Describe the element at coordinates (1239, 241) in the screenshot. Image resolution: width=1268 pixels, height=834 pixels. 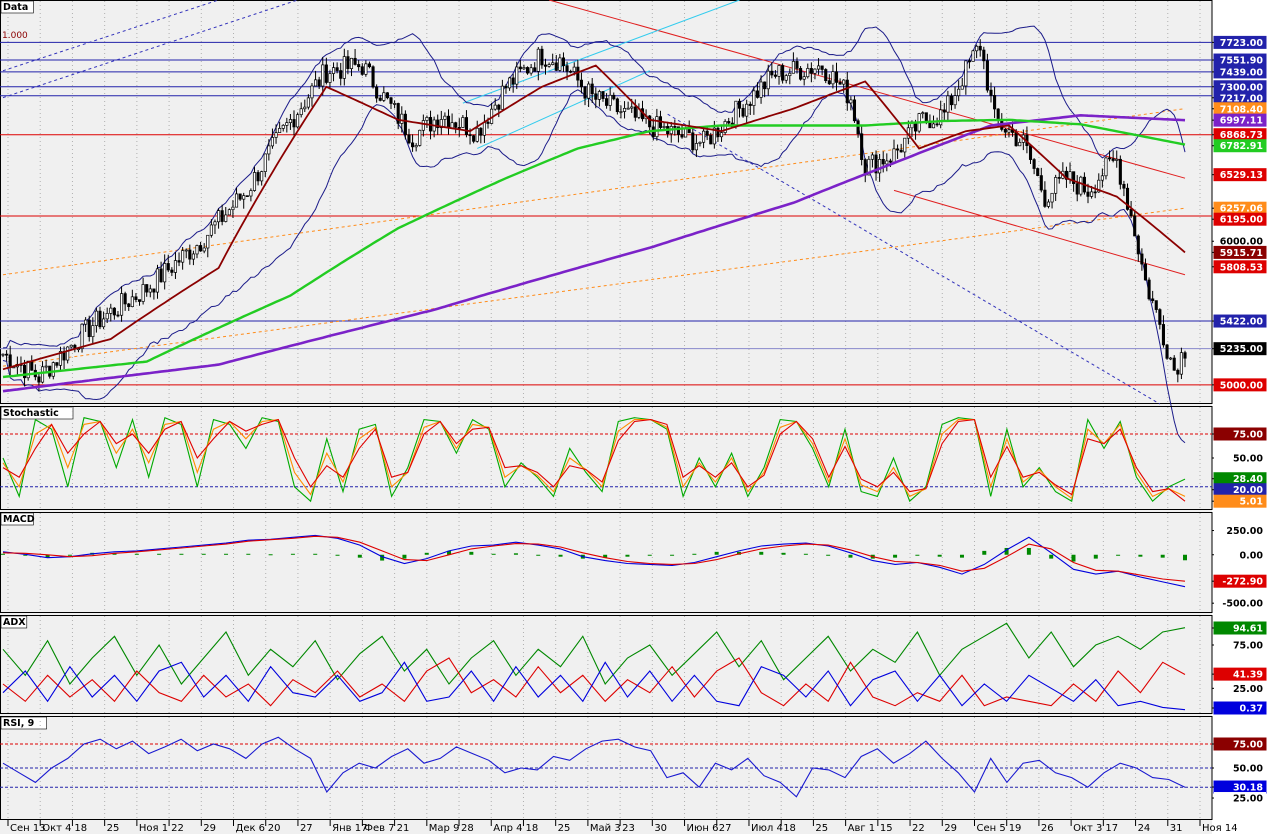
I see `price-tag: 6000.00` at that location.